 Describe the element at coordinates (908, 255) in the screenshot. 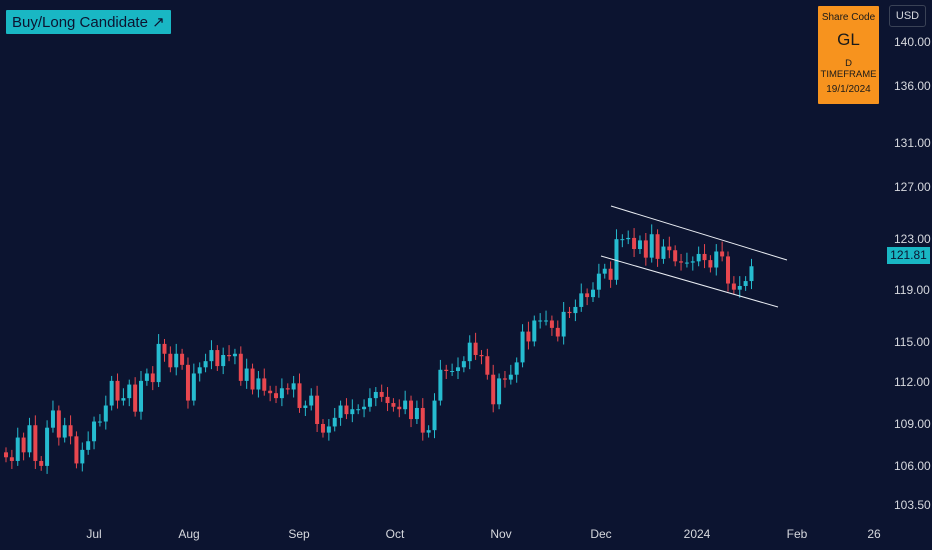

I see `last-price-tag: 121.81` at that location.